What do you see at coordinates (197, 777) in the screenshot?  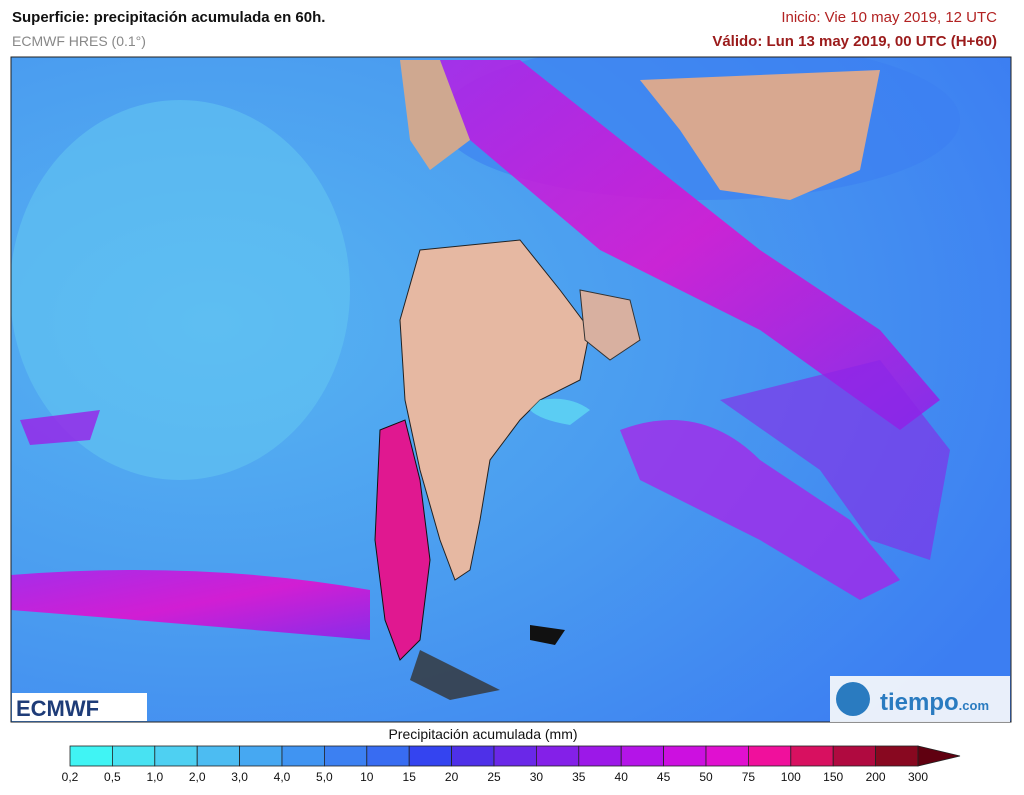 I see `colorbar-tick-label: 2,0` at bounding box center [197, 777].